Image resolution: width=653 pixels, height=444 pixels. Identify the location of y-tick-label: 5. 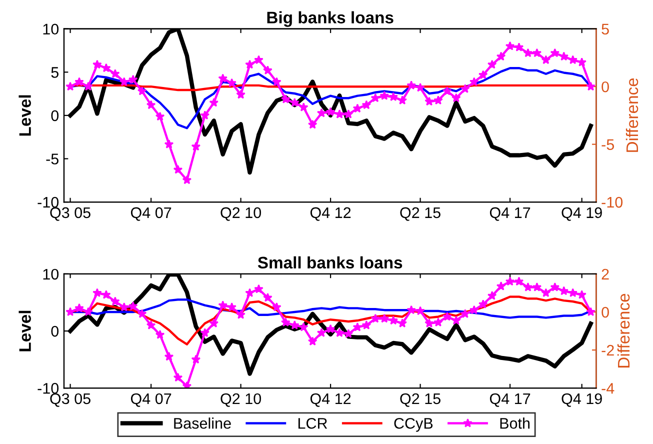
(54, 72).